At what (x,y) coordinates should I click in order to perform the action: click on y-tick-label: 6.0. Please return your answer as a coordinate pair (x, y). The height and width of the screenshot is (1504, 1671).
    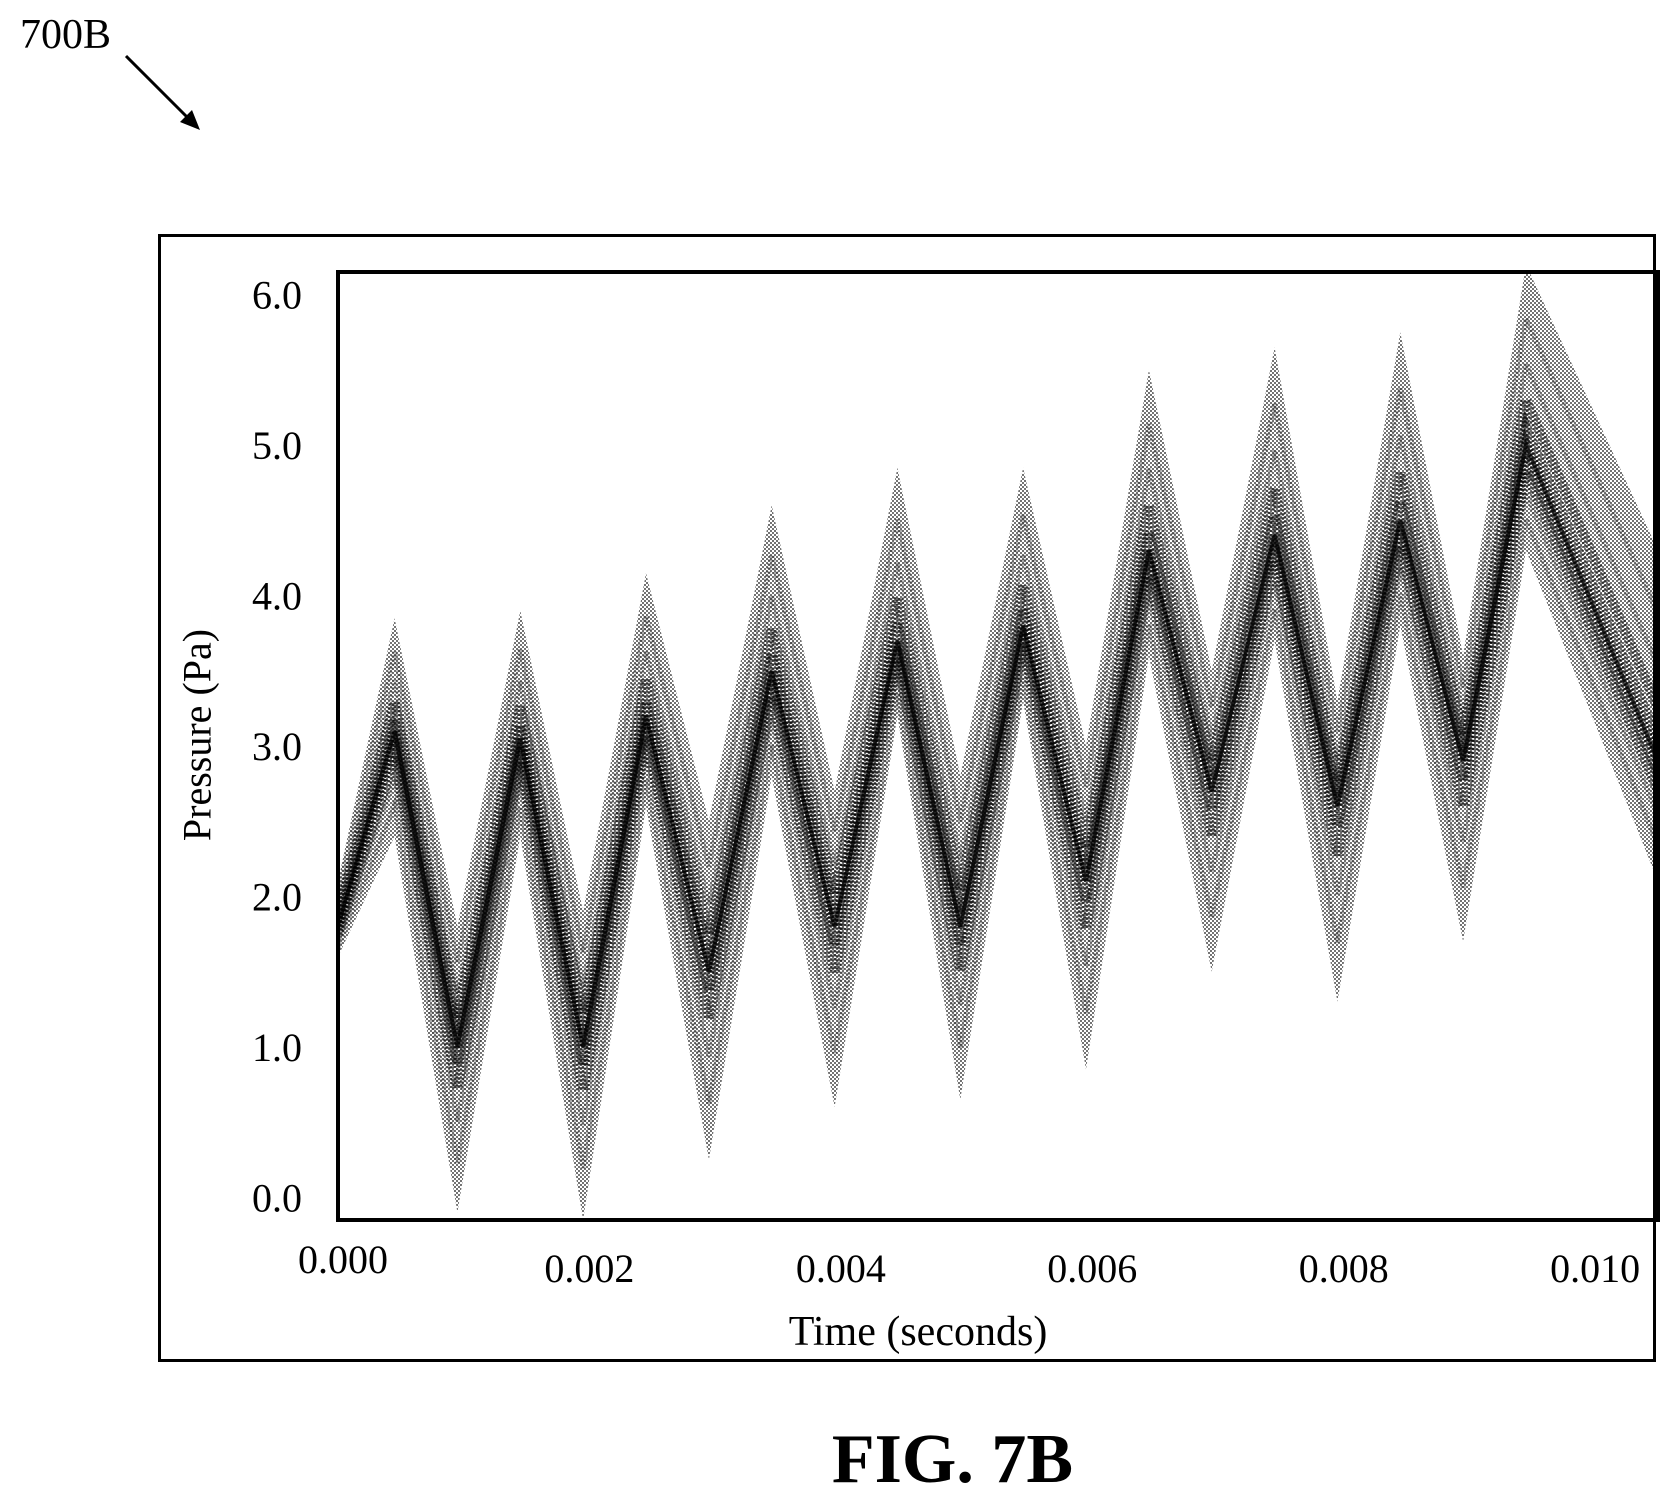
    Looking at the image, I should click on (277, 295).